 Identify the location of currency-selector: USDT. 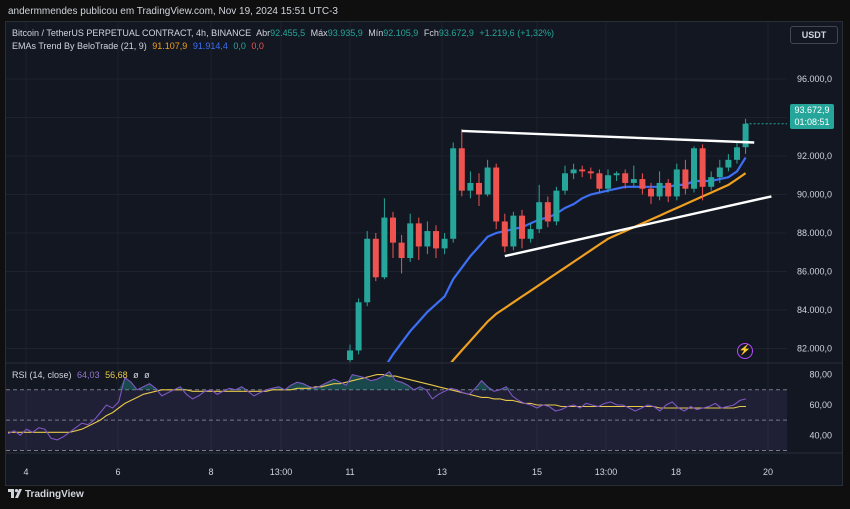
(814, 35).